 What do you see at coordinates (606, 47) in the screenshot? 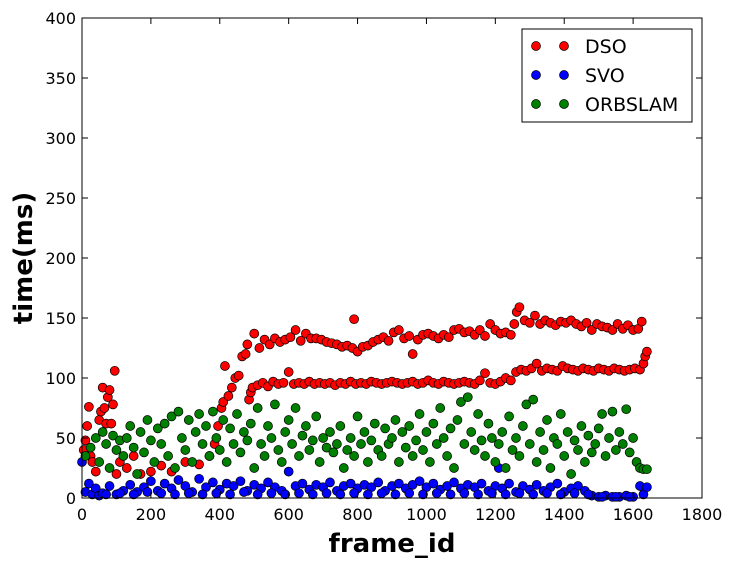
I see `legend-label: DSO` at bounding box center [606, 47].